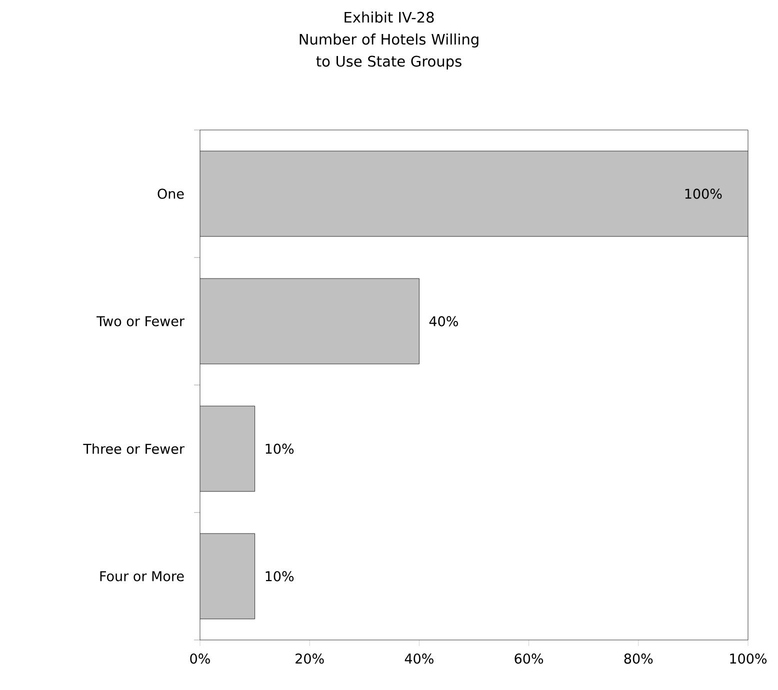 Image resolution: width=778 pixels, height=690 pixels. What do you see at coordinates (171, 193) in the screenshot?
I see `y-tick-label: One` at bounding box center [171, 193].